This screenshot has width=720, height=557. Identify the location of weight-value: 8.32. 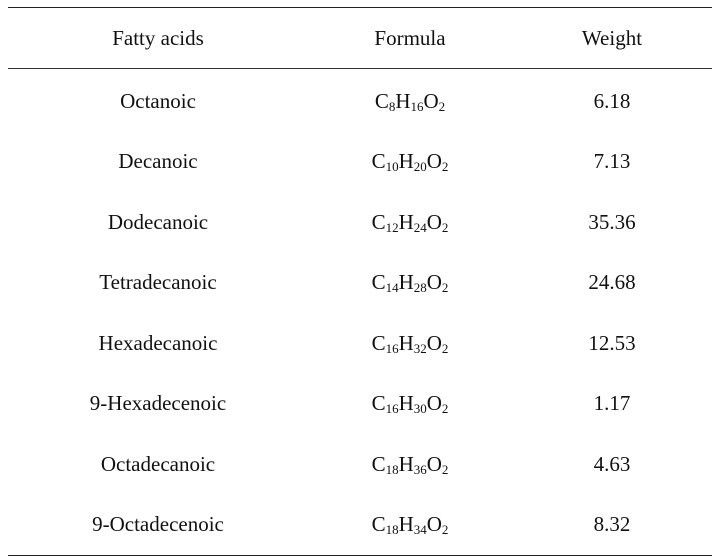
(612, 524).